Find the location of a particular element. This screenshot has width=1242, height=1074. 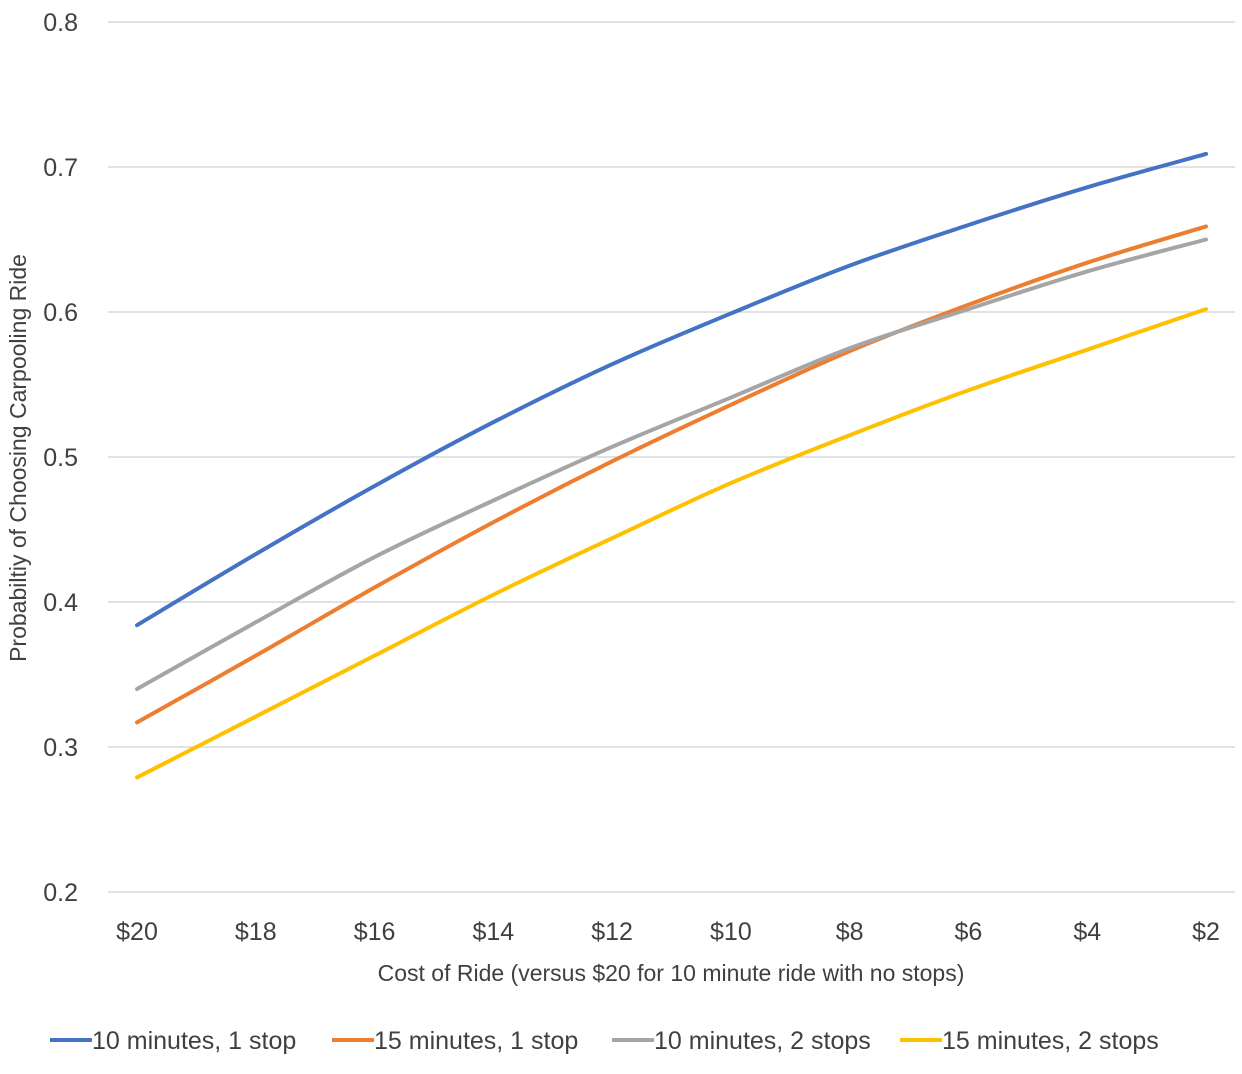

legend-label: 15 minutes, 1 stop is located at coordinates (476, 1041).